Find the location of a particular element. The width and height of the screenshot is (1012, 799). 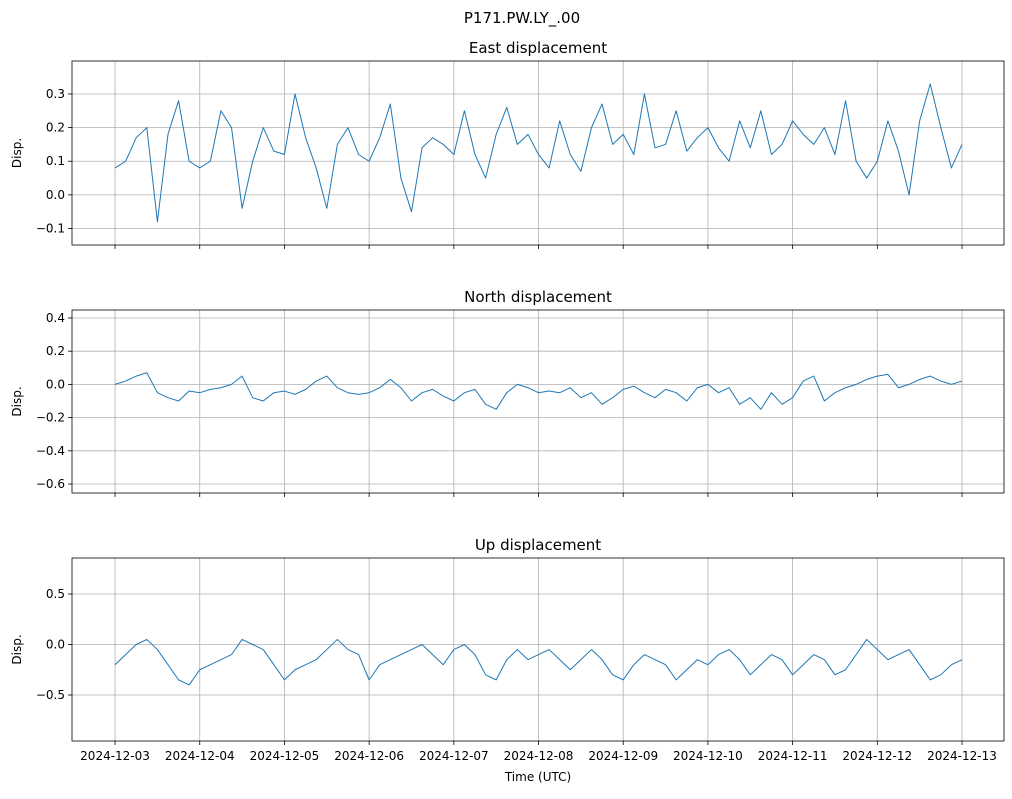

x-tick-label: 2024-12-03 is located at coordinates (115, 756).